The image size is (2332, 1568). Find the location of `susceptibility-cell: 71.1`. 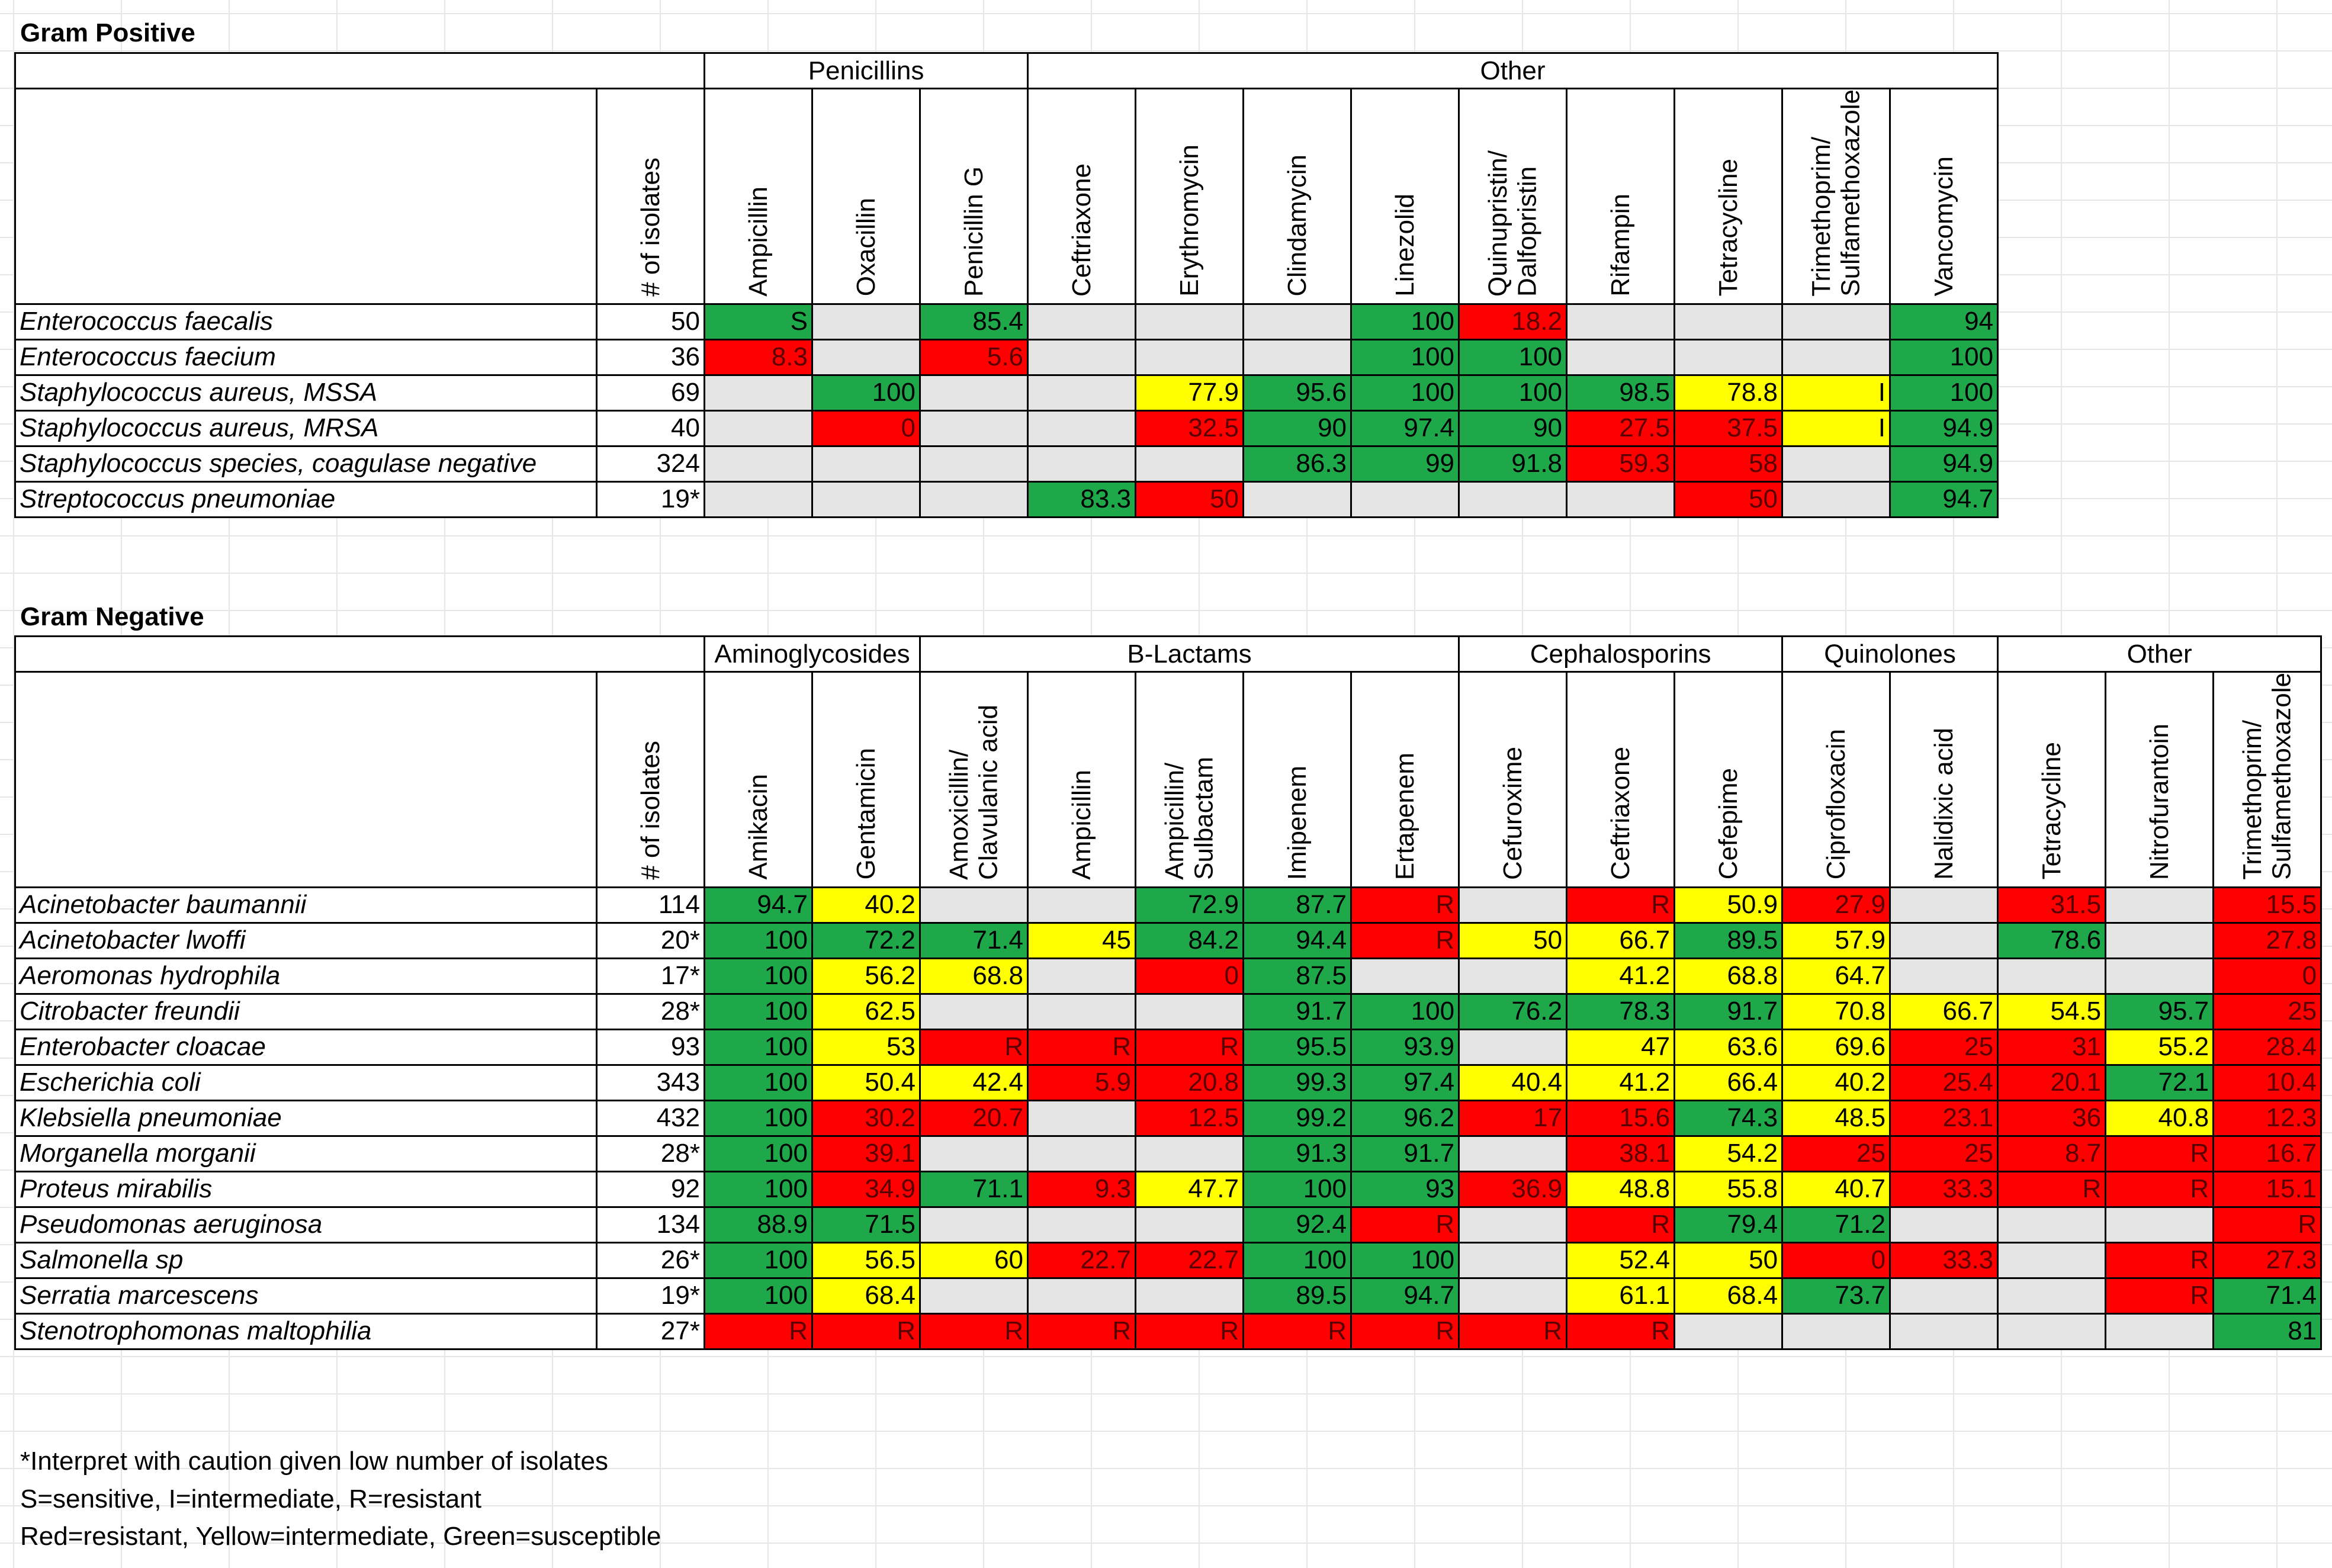

susceptibility-cell: 71.1 is located at coordinates (974, 1189).